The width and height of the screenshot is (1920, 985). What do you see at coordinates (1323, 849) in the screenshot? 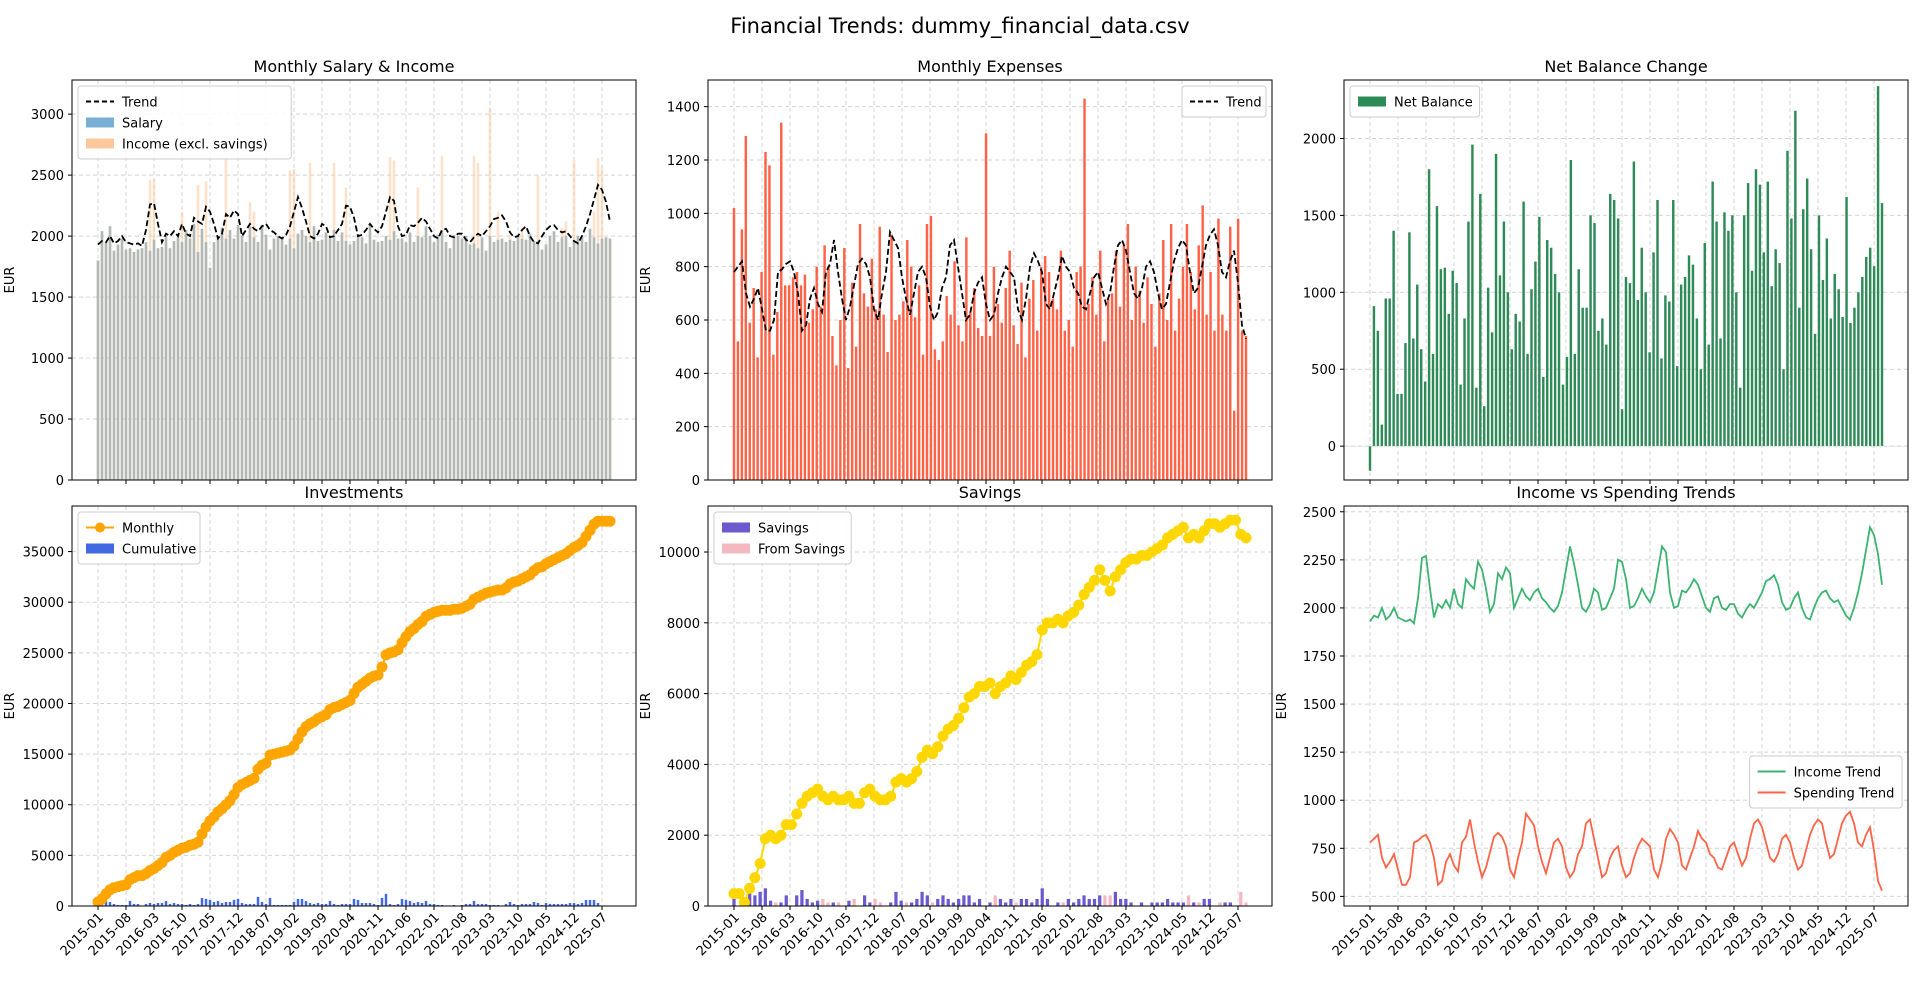
I see `y-tick-label: 750` at bounding box center [1323, 849].